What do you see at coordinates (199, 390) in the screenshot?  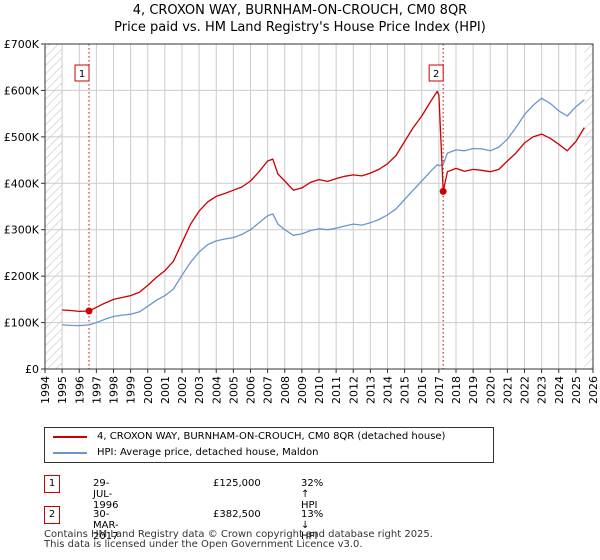 I see `x-tick-label: 2003` at bounding box center [199, 390].